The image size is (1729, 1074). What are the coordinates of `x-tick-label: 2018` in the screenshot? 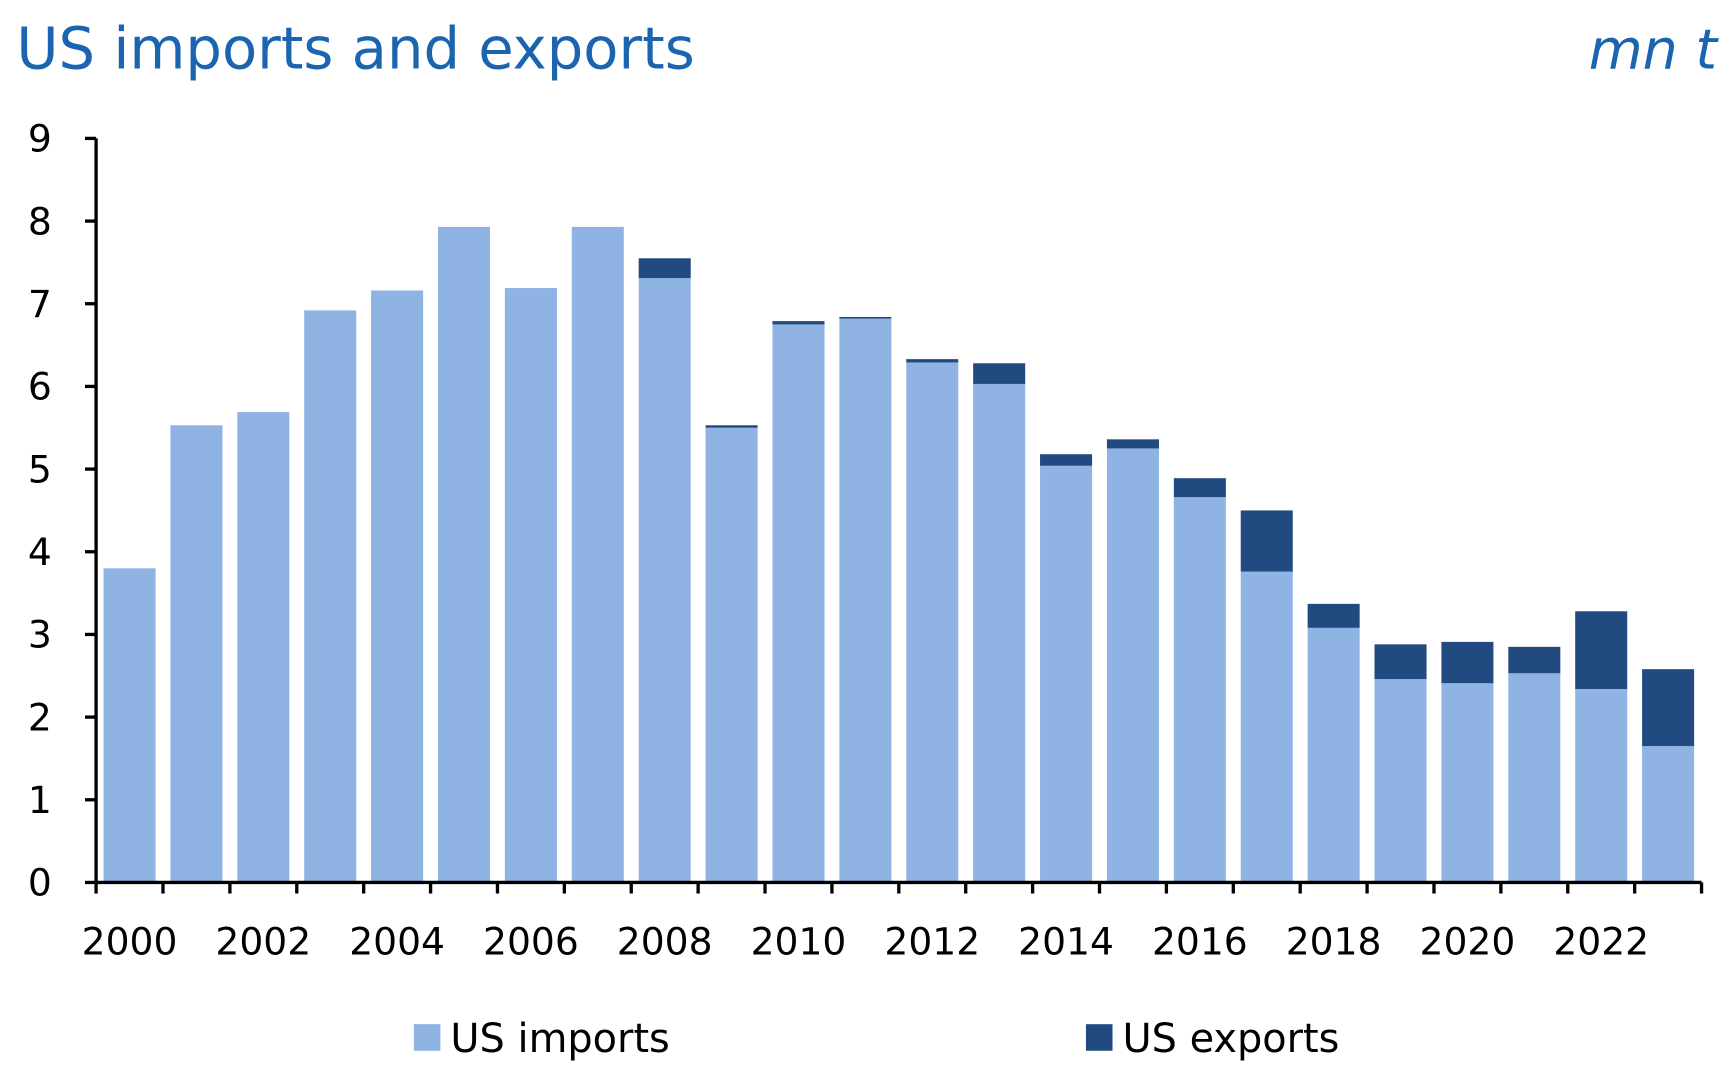 It's located at (1334, 941).